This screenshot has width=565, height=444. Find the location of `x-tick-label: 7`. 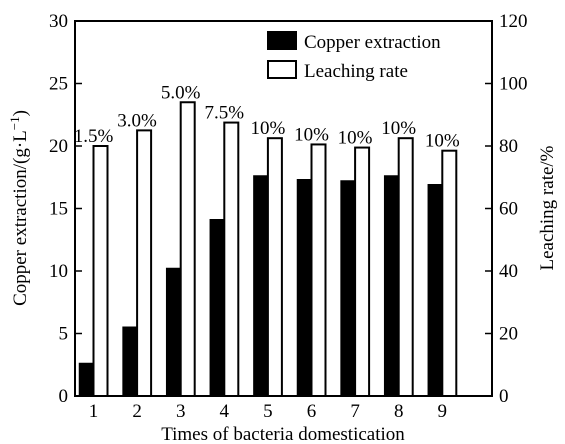

x-tick-label: 7 is located at coordinates (355, 411).